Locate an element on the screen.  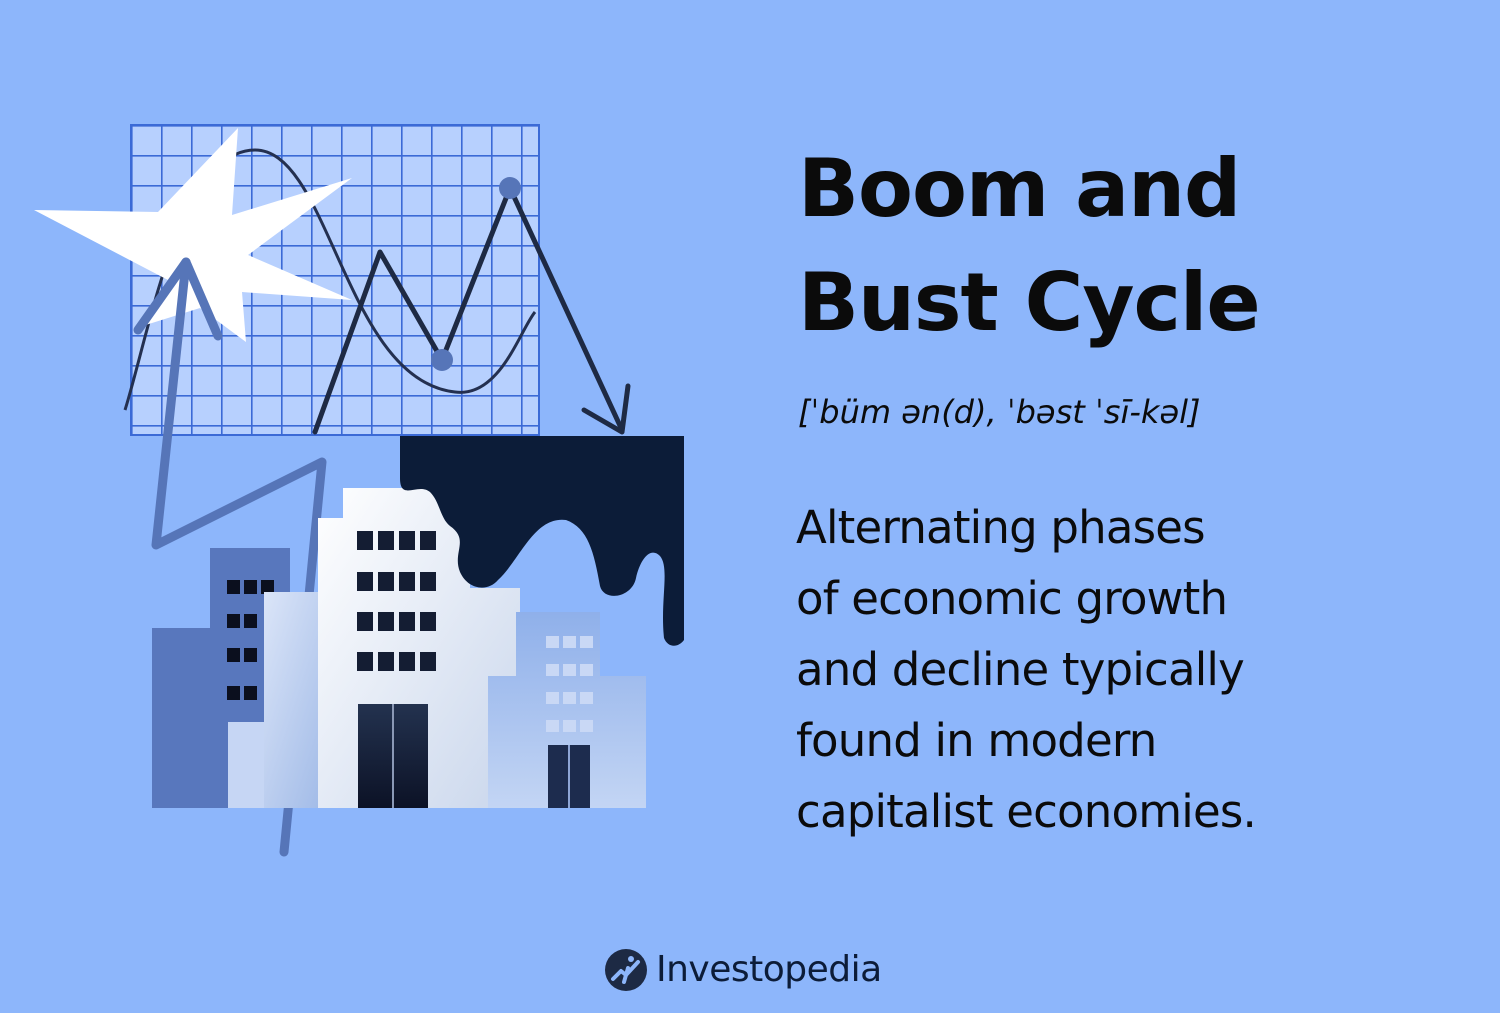
chart-point-high is located at coordinates (510, 188).